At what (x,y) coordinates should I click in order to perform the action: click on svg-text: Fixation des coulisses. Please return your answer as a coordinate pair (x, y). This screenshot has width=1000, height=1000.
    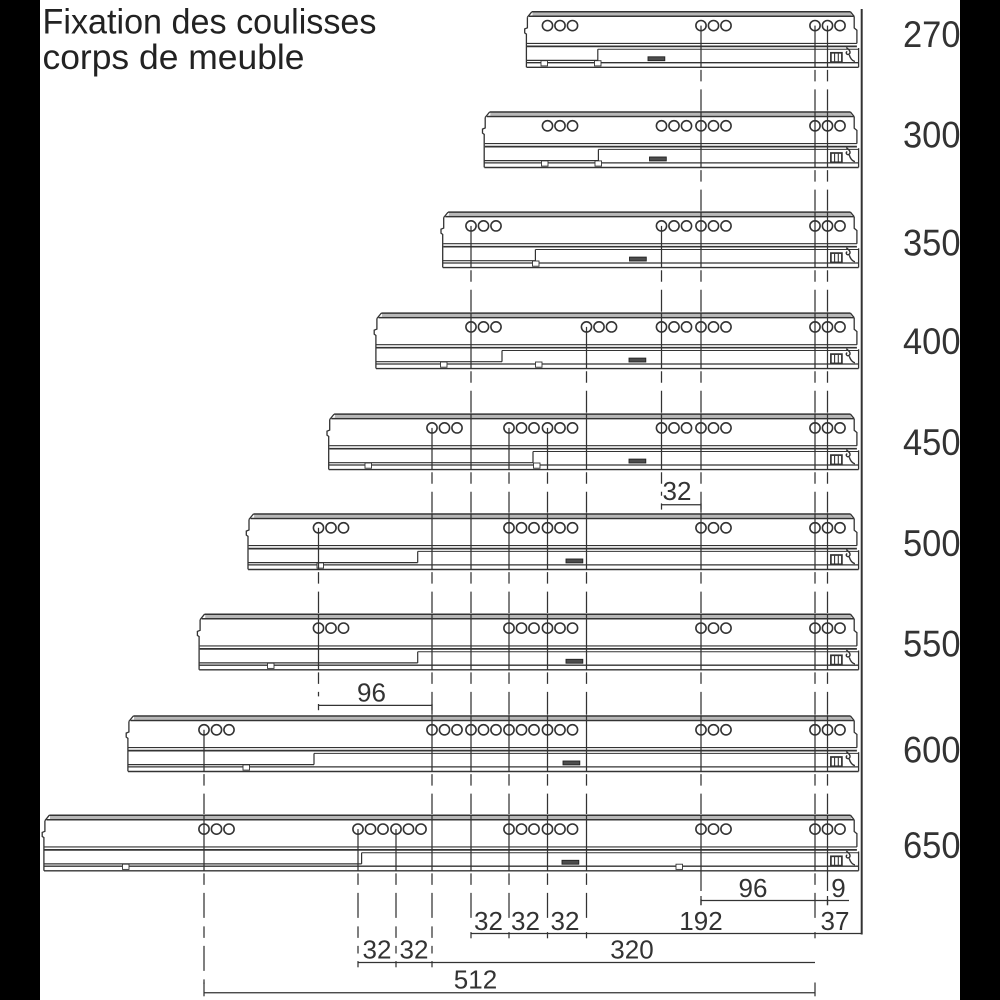
    Looking at the image, I should click on (210, 22).